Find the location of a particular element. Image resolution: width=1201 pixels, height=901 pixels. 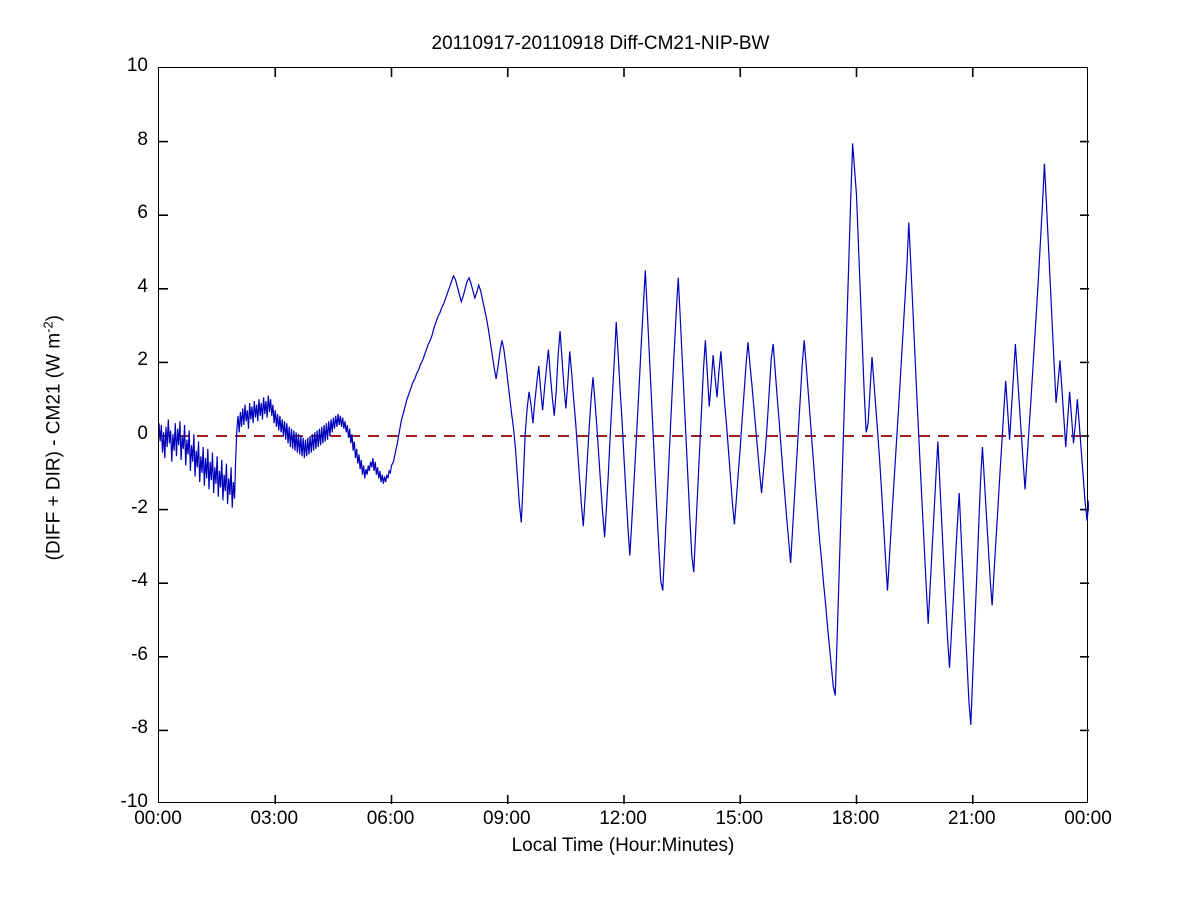

y-tick-label: 10 is located at coordinates (137, 65).